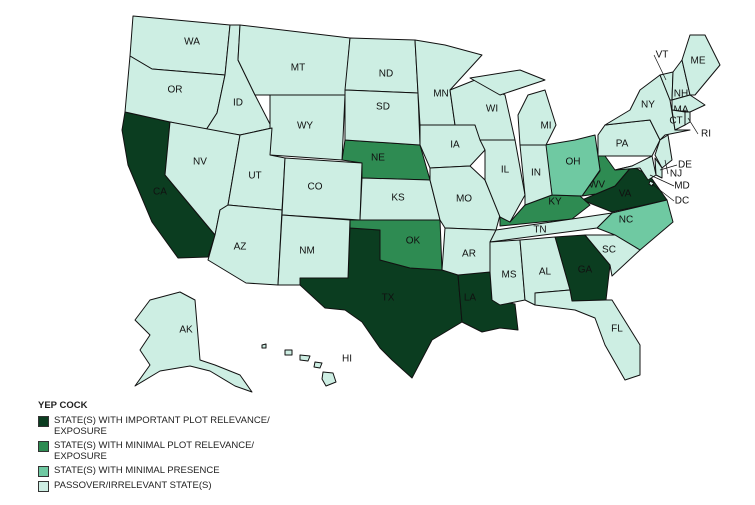 The width and height of the screenshot is (755, 505). I want to click on state-label: NH, so click(681, 94).